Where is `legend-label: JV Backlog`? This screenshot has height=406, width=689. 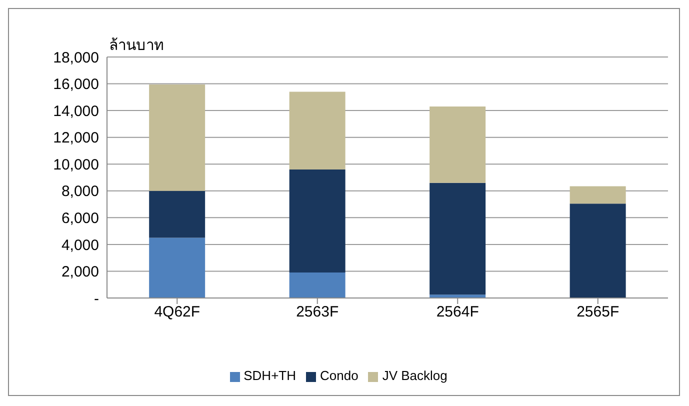
legend-label: JV Backlog is located at coordinates (415, 375).